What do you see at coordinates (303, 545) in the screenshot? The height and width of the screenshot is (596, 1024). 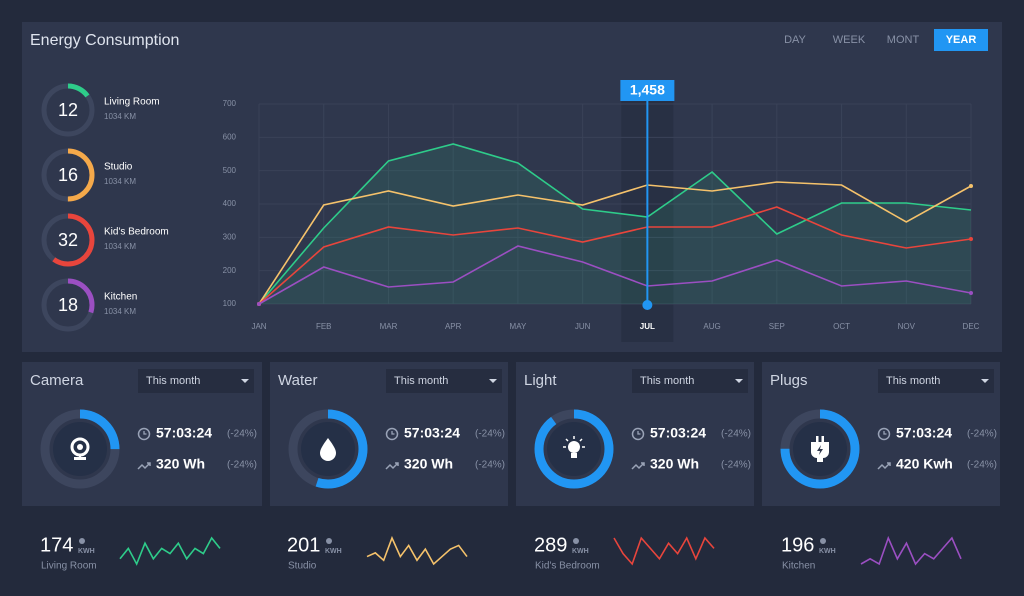 I see `summary-value: 201` at bounding box center [303, 545].